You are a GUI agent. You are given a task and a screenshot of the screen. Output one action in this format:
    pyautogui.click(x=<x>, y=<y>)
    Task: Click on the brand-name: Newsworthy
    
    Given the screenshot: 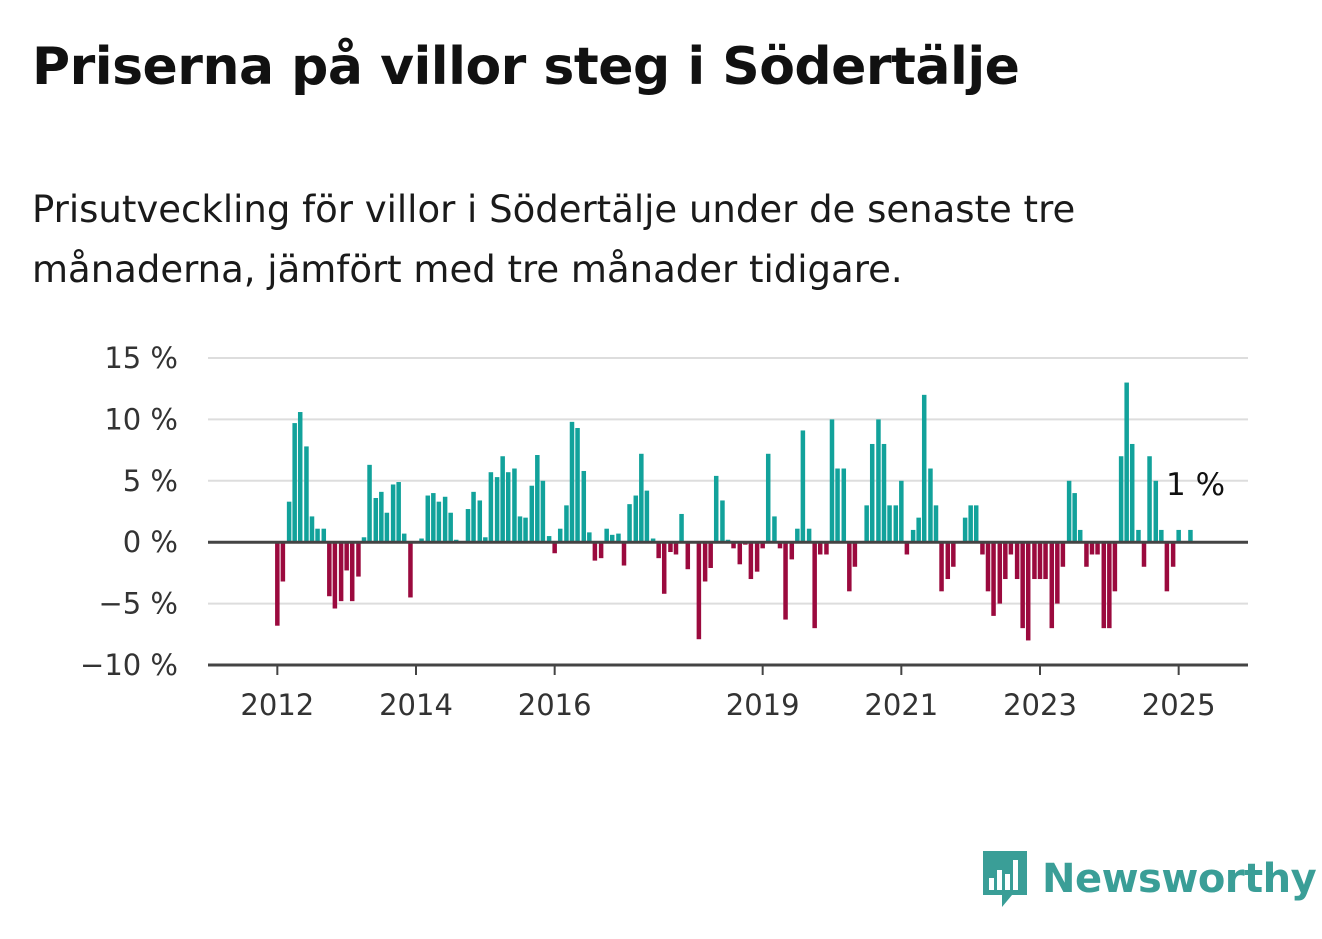 What is the action you would take?
    pyautogui.click(x=1179, y=879)
    